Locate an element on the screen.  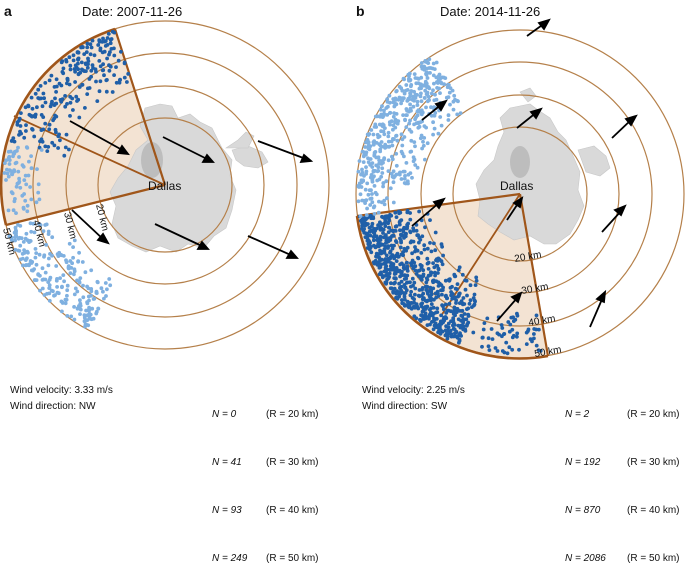
panel-b-date-title: Date: 2014-11-26 is located at coordinates (490, 11).